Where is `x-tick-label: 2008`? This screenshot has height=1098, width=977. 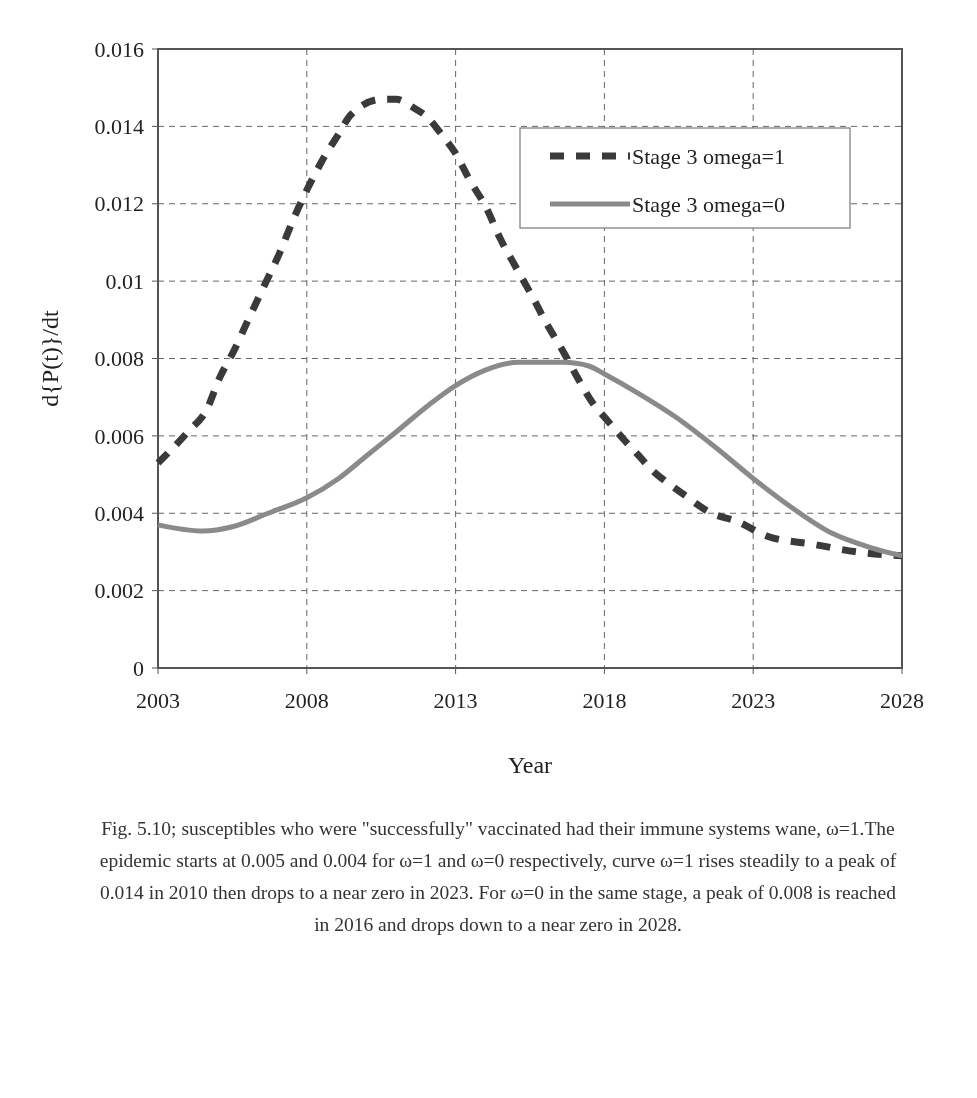
x-tick-label: 2008 is located at coordinates (306, 700).